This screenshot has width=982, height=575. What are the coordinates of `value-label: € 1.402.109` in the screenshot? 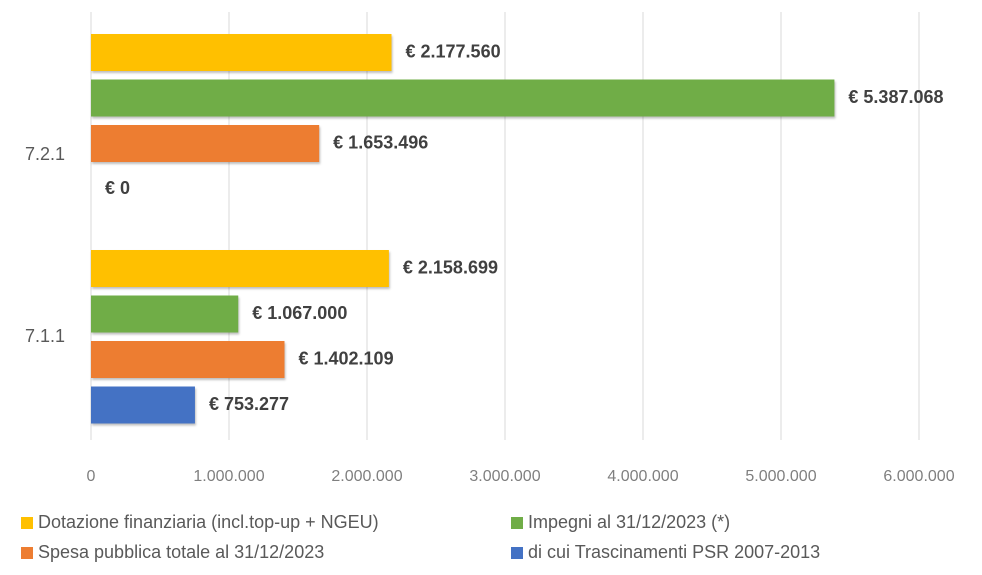 It's located at (345, 358).